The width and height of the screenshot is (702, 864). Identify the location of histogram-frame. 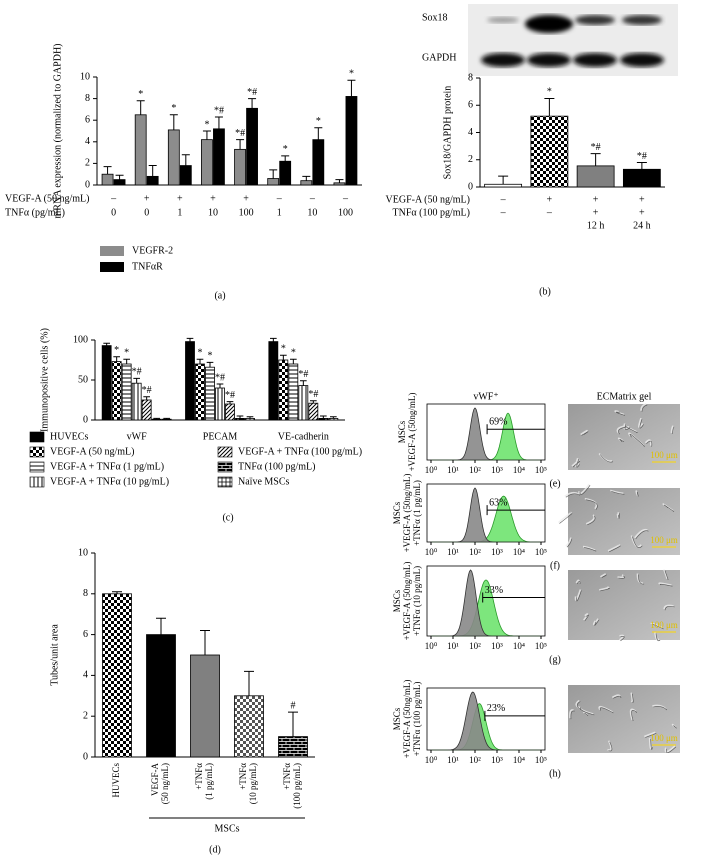
(486, 432).